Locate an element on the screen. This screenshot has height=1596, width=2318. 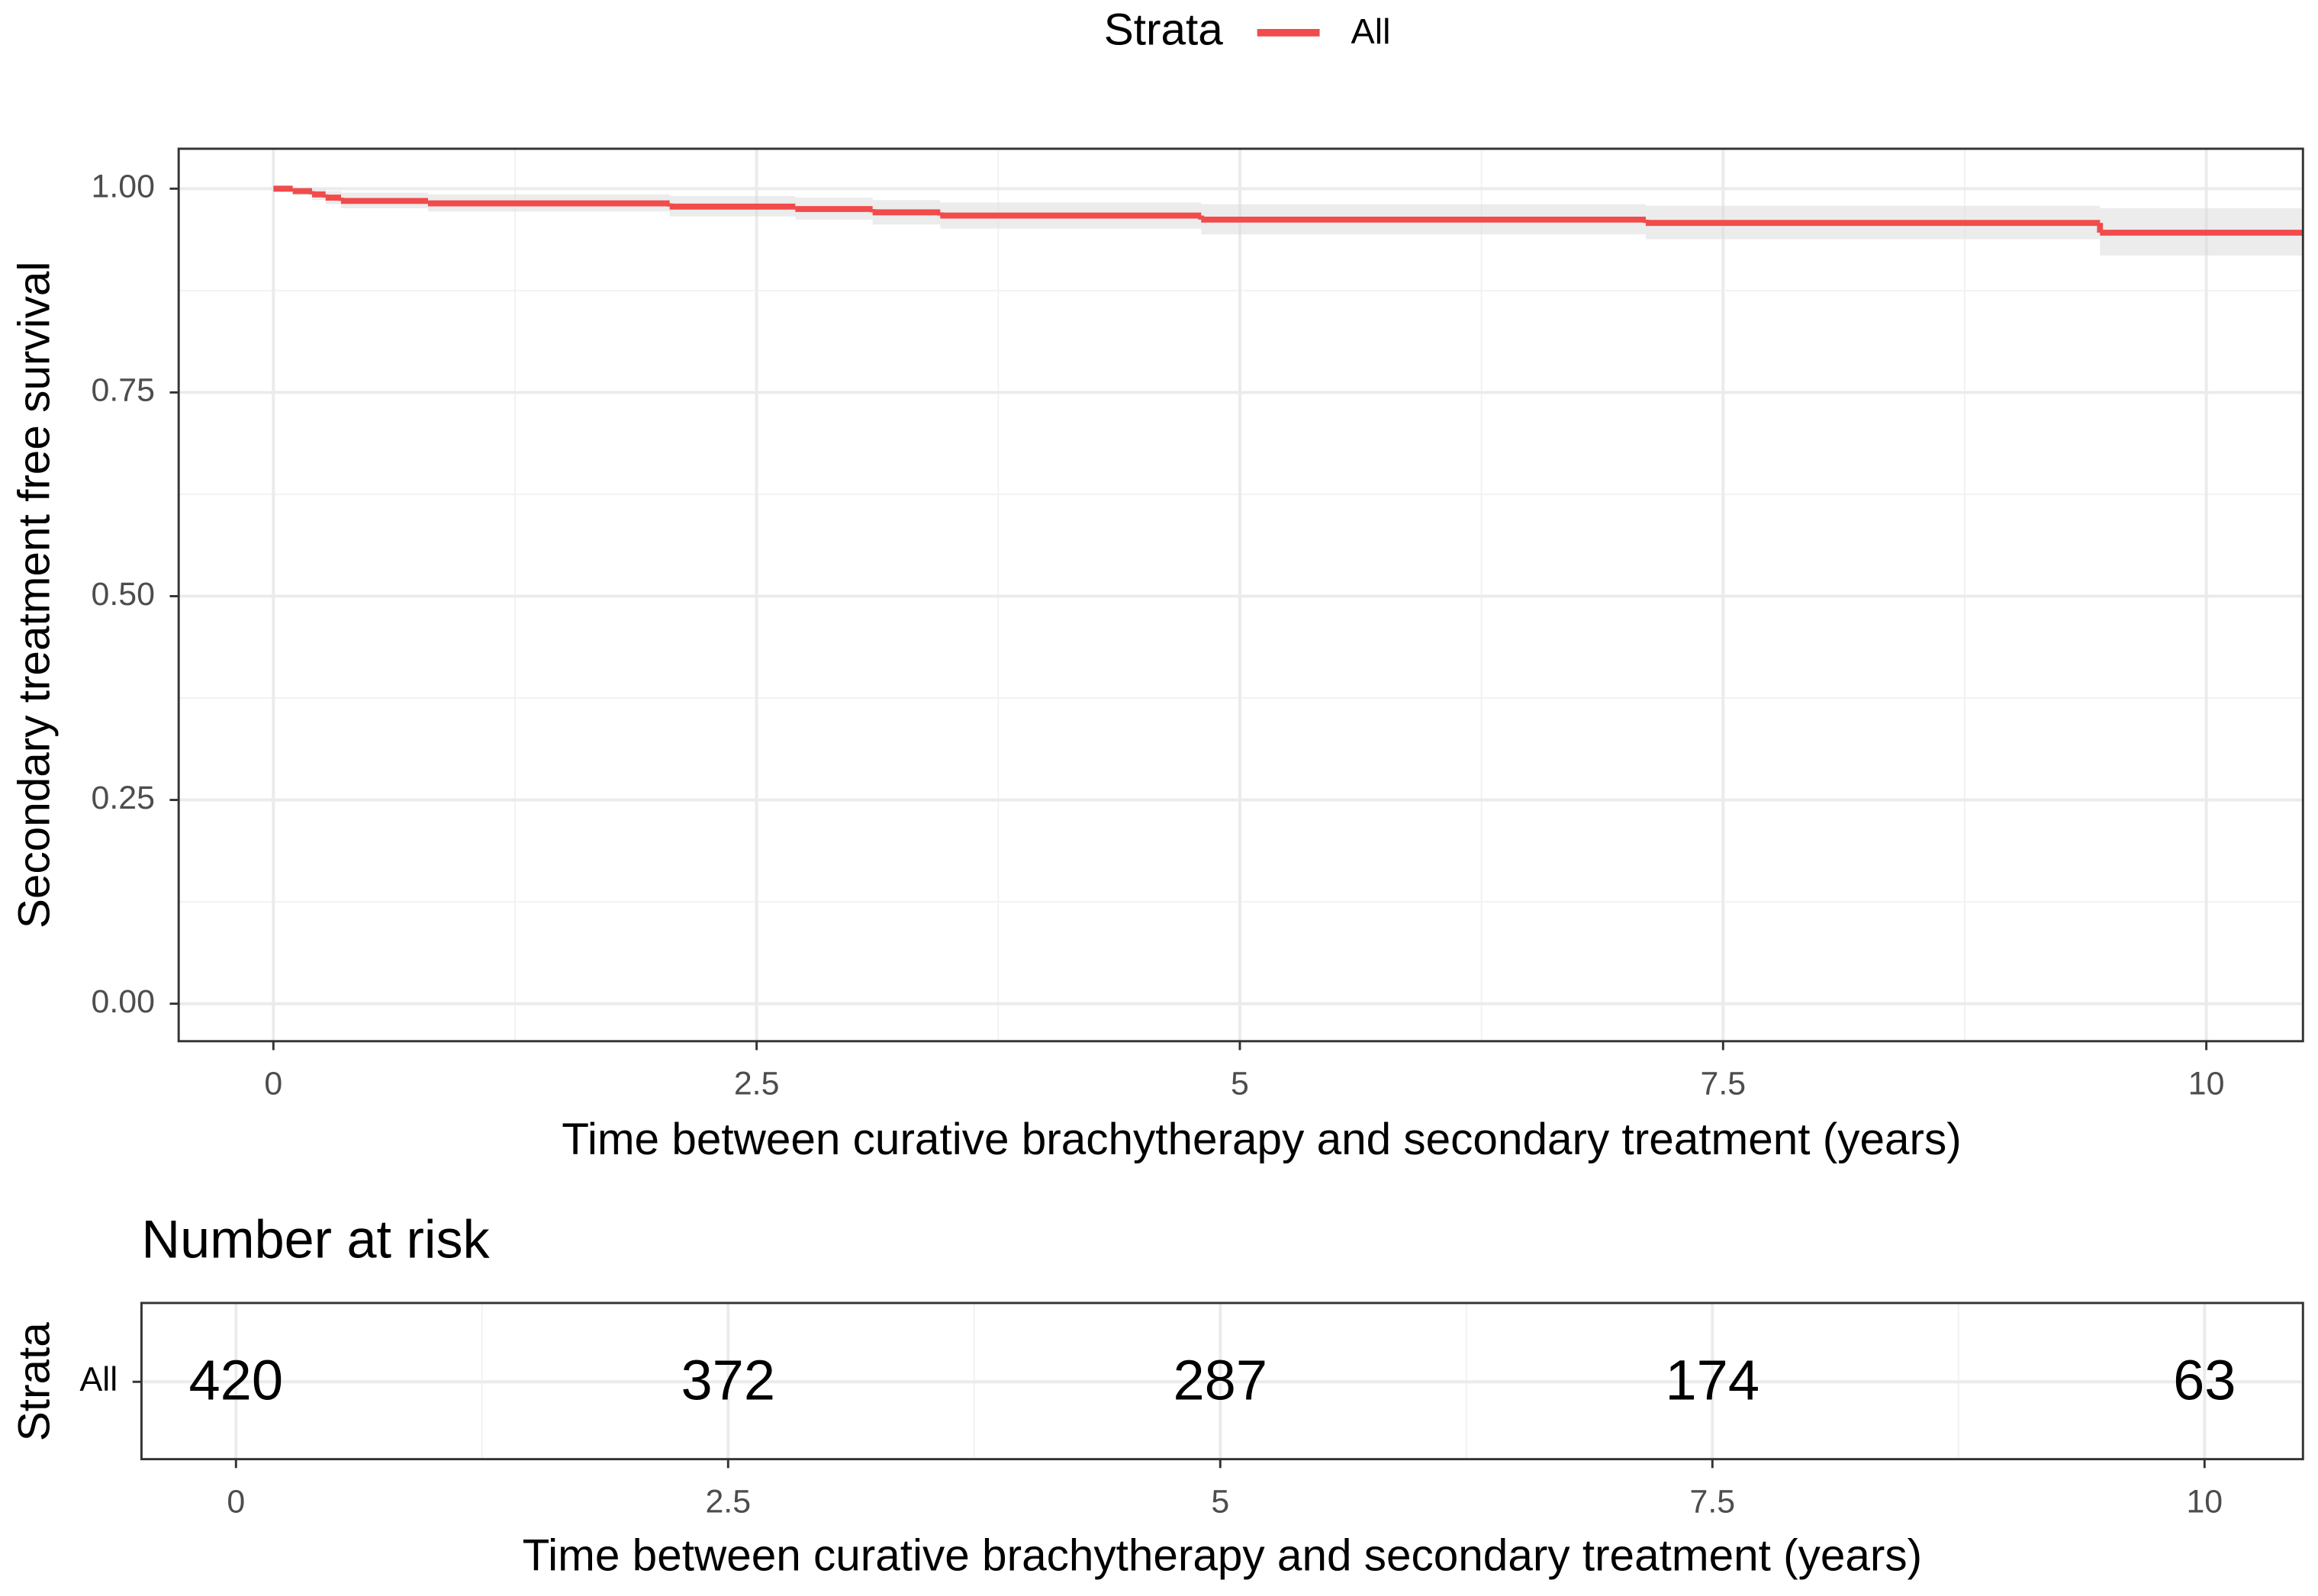
y-tick-label: 0.25 is located at coordinates (123, 798).